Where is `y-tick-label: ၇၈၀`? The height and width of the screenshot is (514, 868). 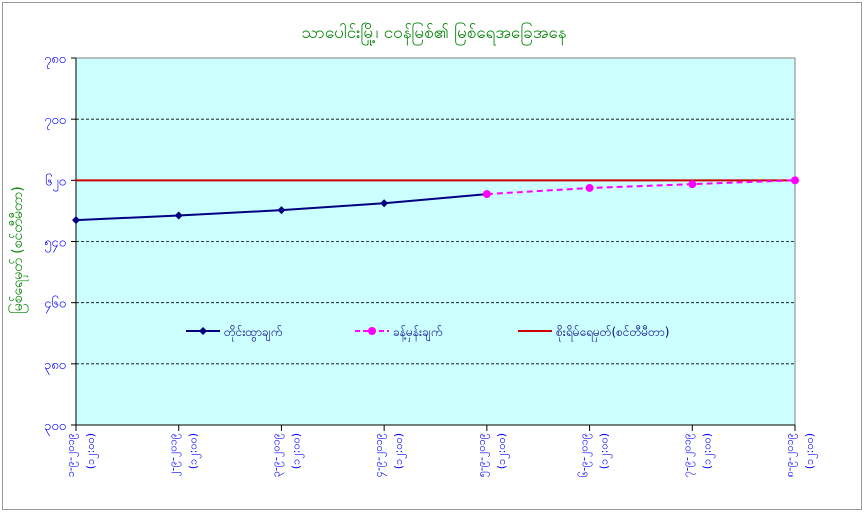
y-tick-label: ၇၈၀ is located at coordinates (55, 60).